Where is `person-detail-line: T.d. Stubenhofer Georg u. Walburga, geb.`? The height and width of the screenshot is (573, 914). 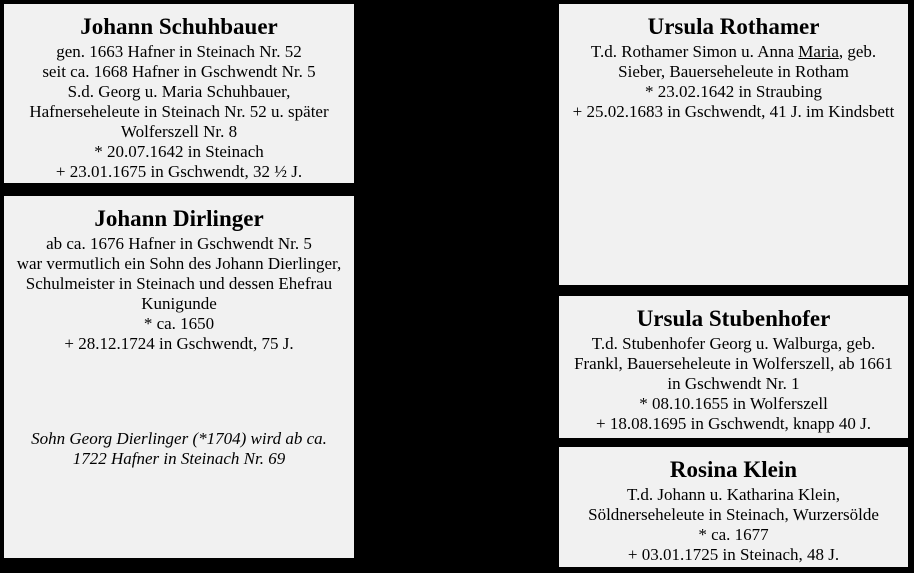
person-detail-line: T.d. Stubenhofer Georg u. Walburga, geb. is located at coordinates (733, 343).